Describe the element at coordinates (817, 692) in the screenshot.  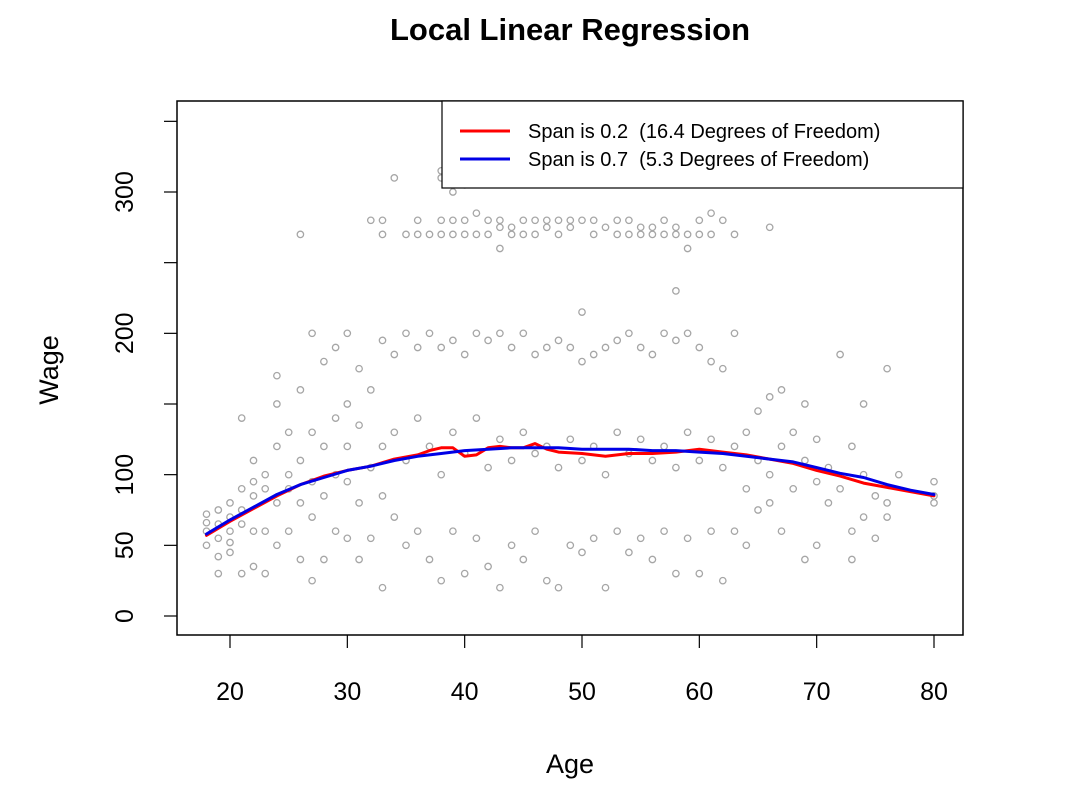
I see `x-tick-label: 70` at that location.